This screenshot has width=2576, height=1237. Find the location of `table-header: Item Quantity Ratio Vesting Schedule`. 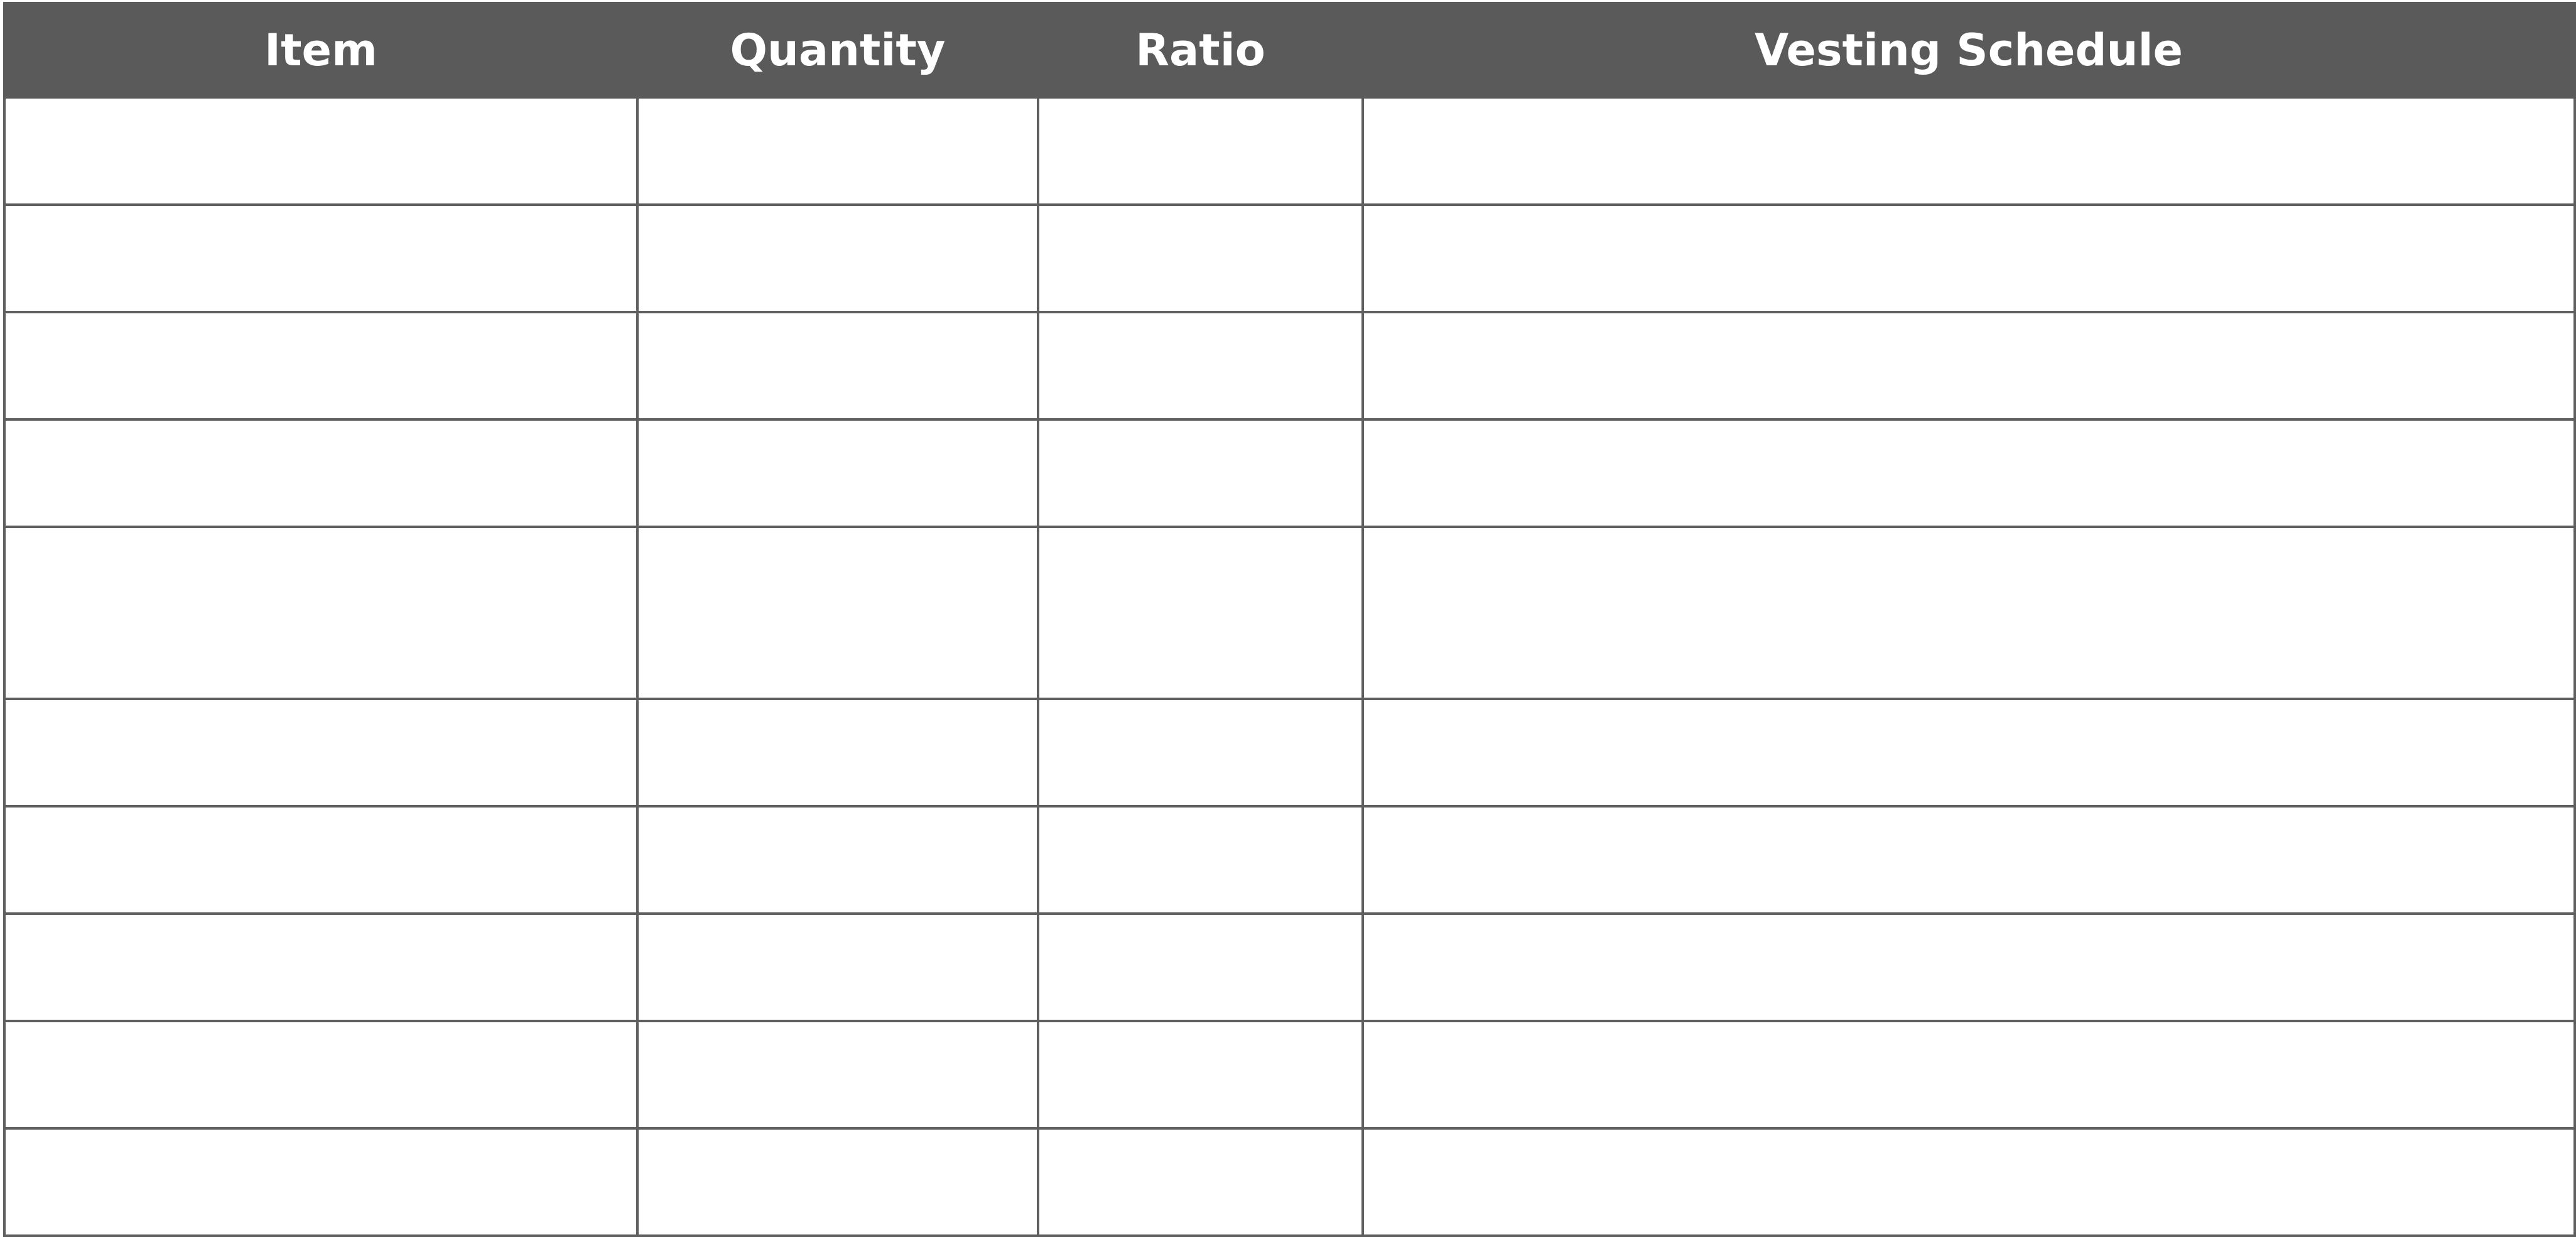

table-header: Item Quantity Ratio Vesting Schedule is located at coordinates (1290, 50).